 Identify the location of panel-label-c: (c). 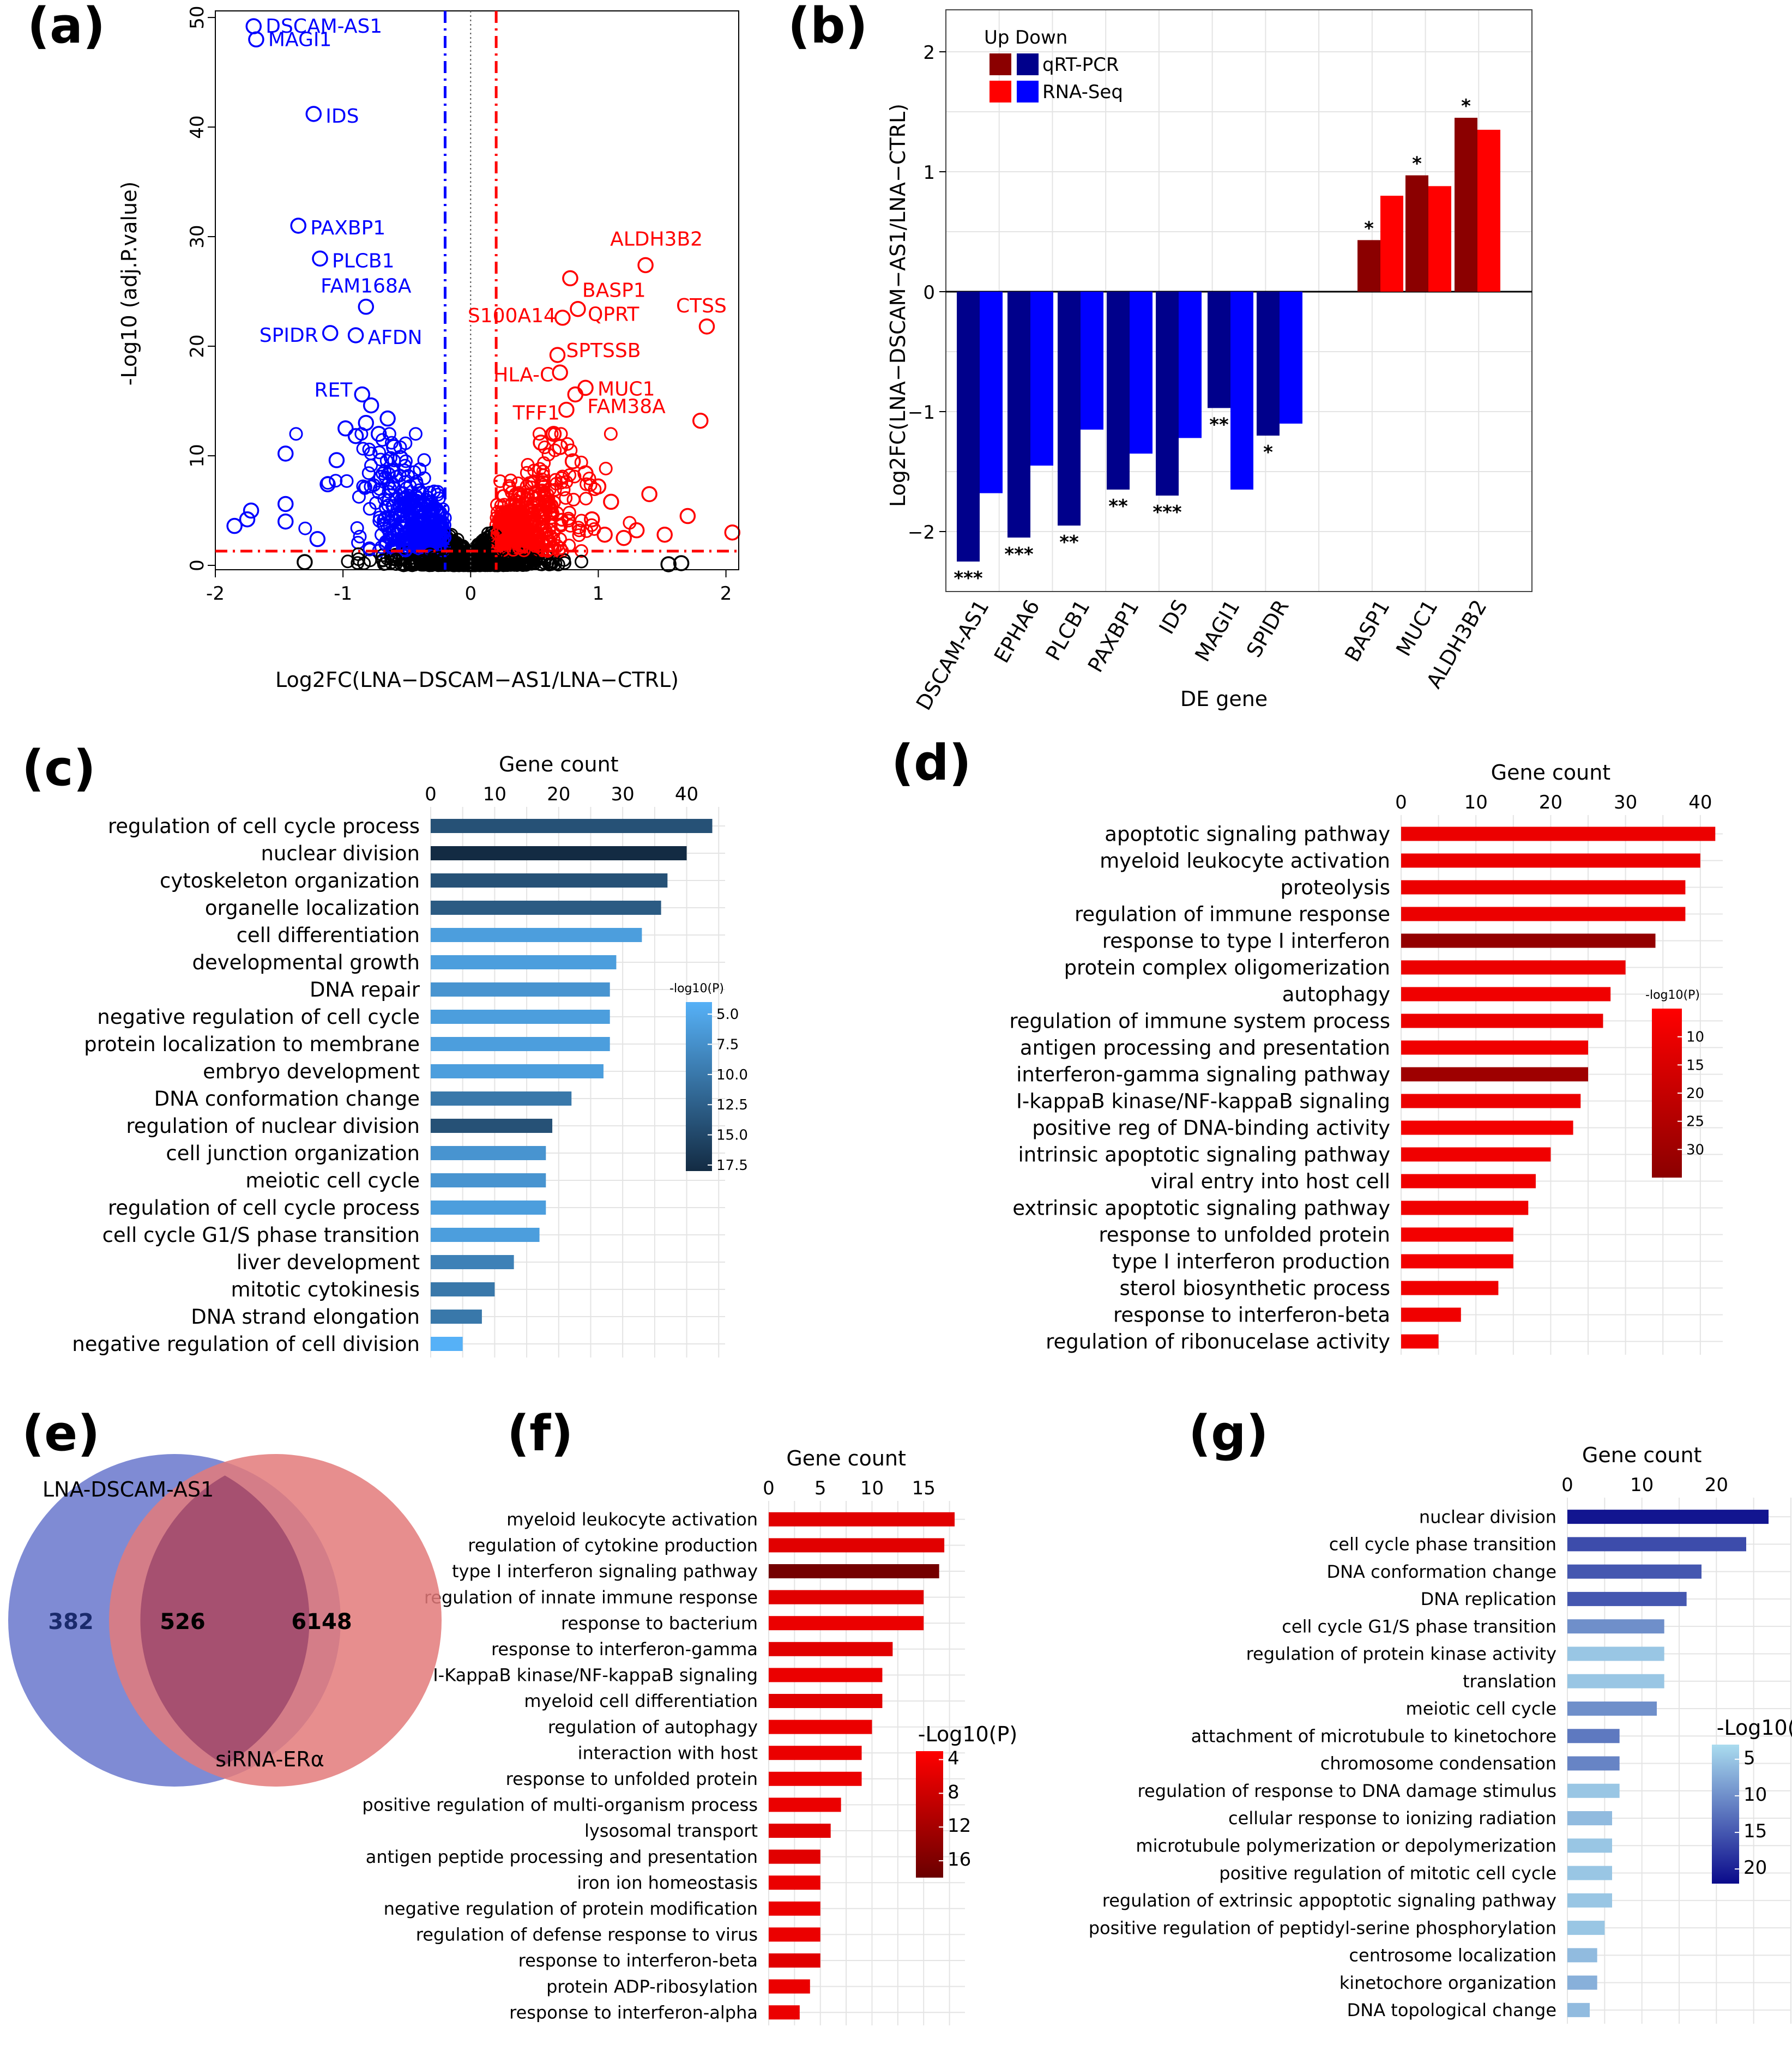
(59, 768).